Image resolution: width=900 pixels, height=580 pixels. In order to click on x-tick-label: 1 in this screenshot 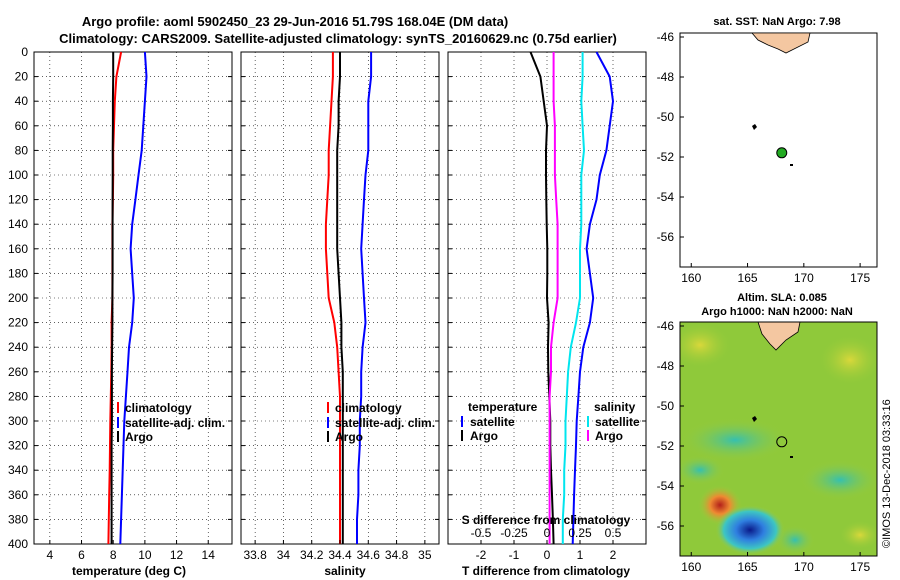, I will do `click(580, 555)`.